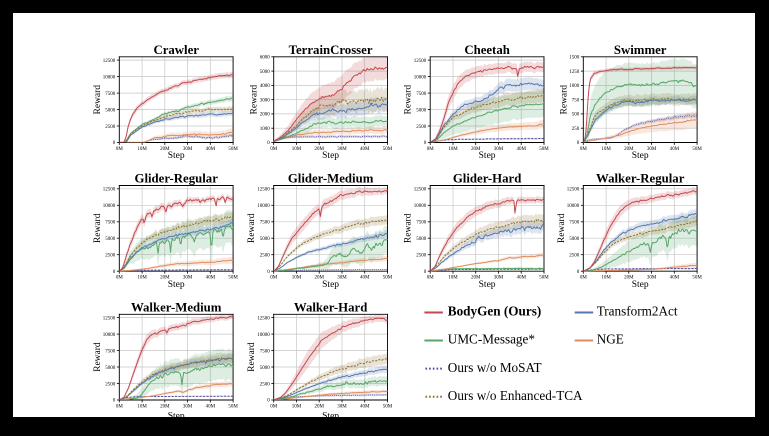 The image size is (769, 436). What do you see at coordinates (331, 50) in the screenshot?
I see `svg-text: TerrainCrosser` at bounding box center [331, 50].